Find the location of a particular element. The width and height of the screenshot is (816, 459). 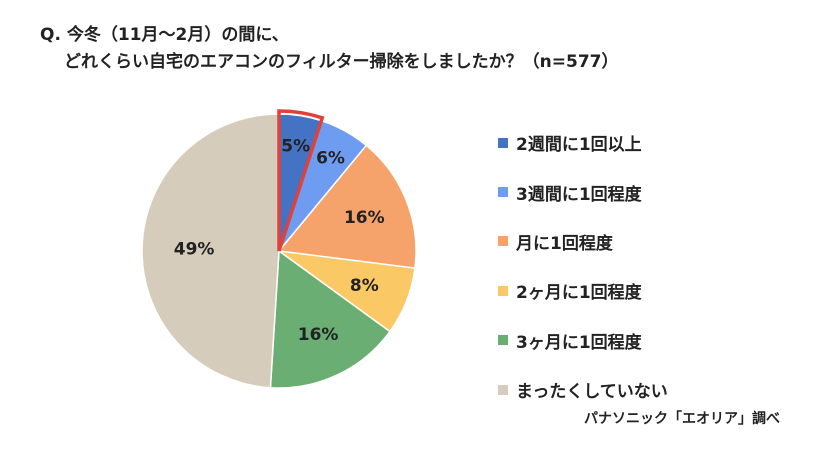

legend-item-2: 3週間に1回程度 is located at coordinates (583, 191).